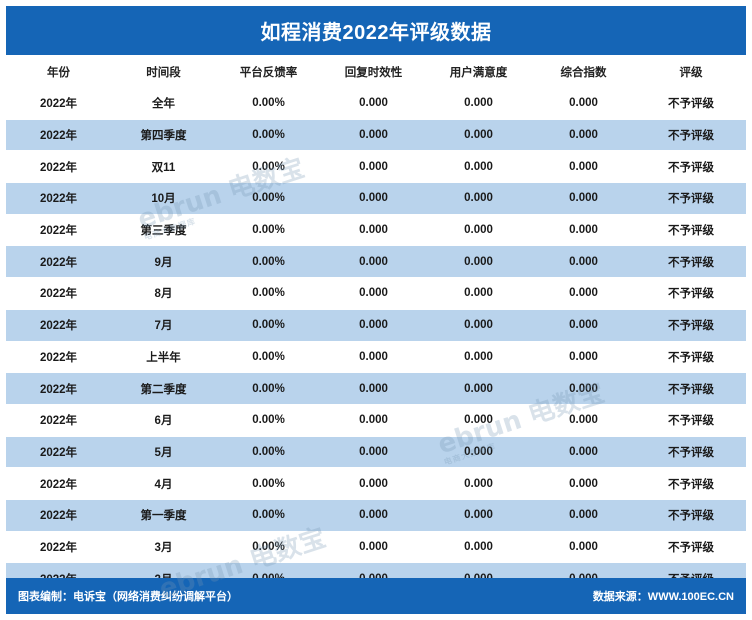 The height and width of the screenshot is (620, 752). I want to click on table-row: 2022年 第四季度 0.00% 0.000 0.000 0.000 不予评级, so click(376, 135).